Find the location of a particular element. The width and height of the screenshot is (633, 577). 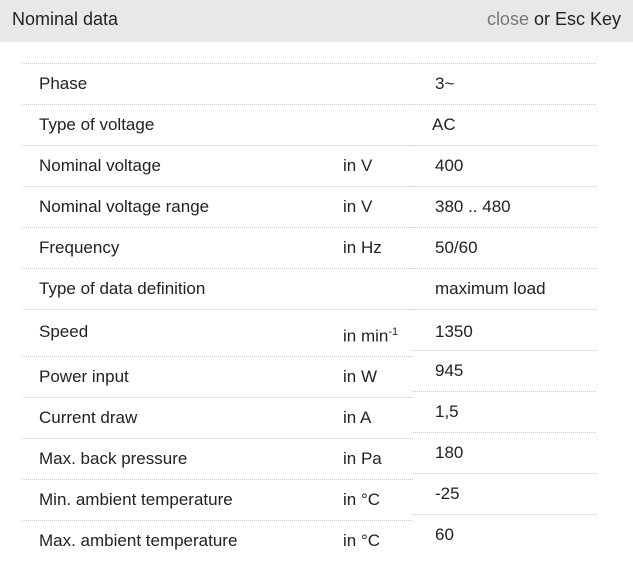

table-row: Speed in min-1 is located at coordinates (217, 332).